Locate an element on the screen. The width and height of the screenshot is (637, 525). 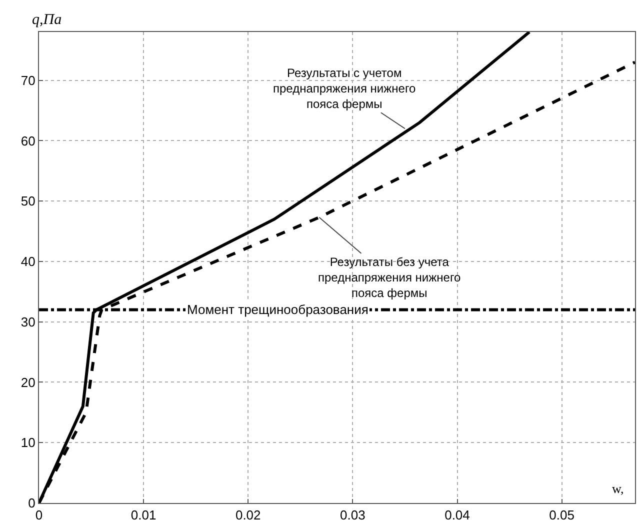
y-axis-title: q,Па is located at coordinates (47, 20).